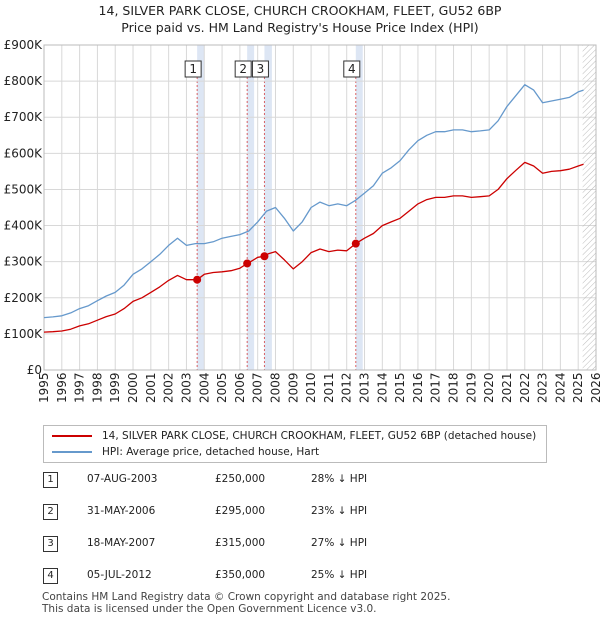 The height and width of the screenshot is (620, 600). What do you see at coordinates (169, 387) in the screenshot?
I see `x-tick-label: 2002` at bounding box center [169, 387].